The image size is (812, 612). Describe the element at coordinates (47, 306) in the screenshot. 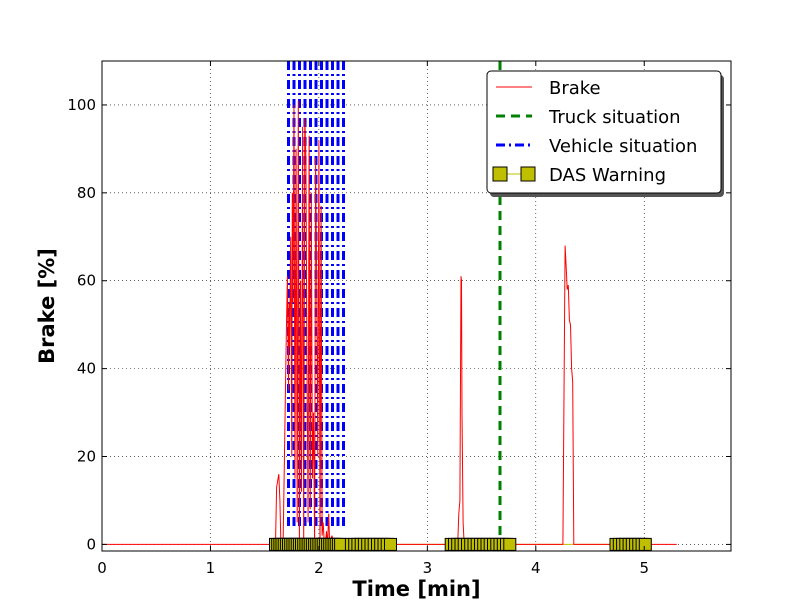

I see `y-axis-label: Brake [%]` at that location.